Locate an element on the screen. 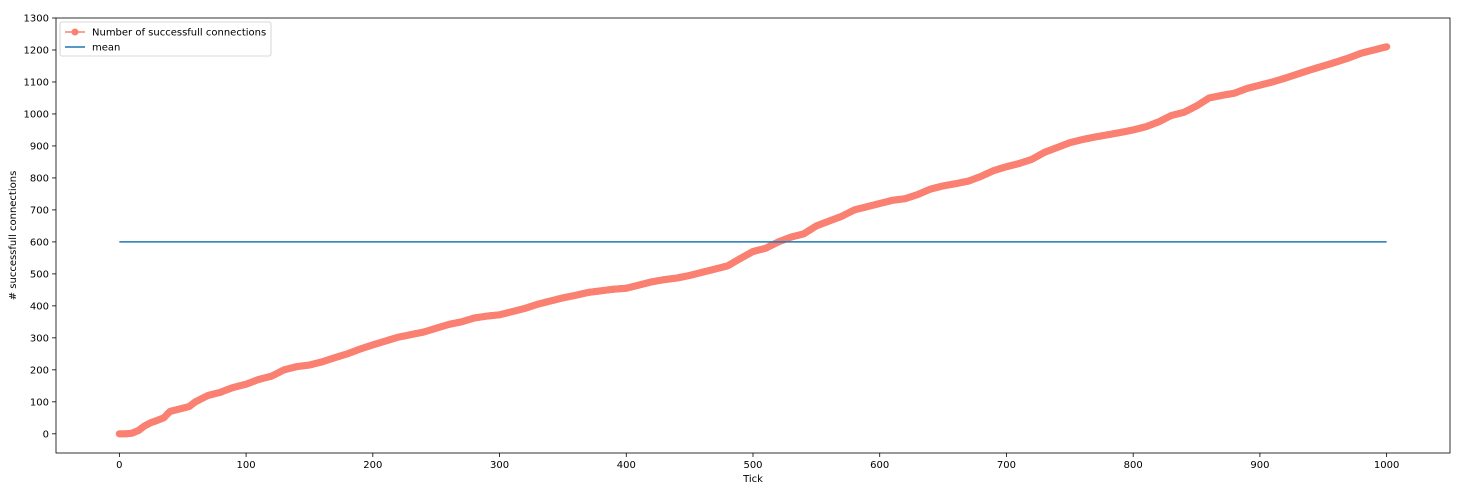  x-tick-label: 700 is located at coordinates (1006, 465).